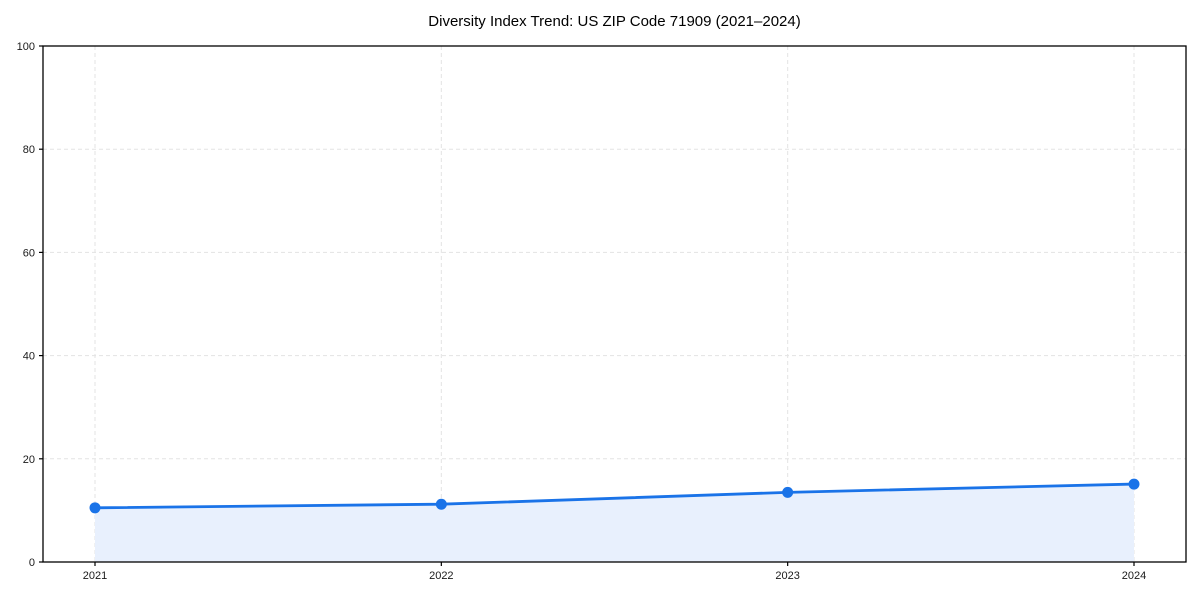 The image size is (1200, 600). I want to click on x-tick-label: 2023, so click(787, 576).